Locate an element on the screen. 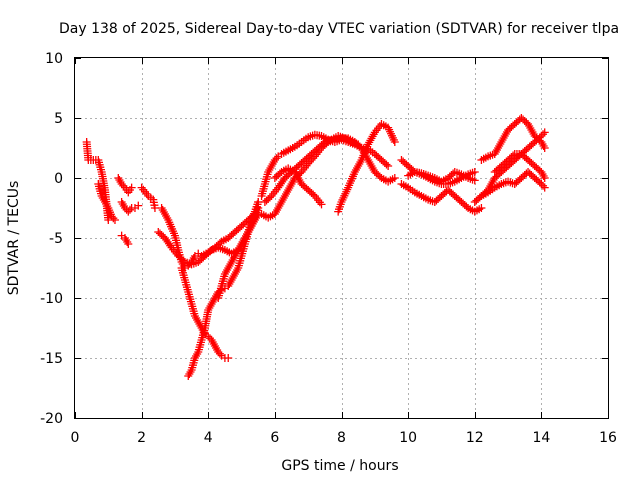 The width and height of the screenshot is (640, 480). x-axis-label: GPS time / hours is located at coordinates (339, 466).